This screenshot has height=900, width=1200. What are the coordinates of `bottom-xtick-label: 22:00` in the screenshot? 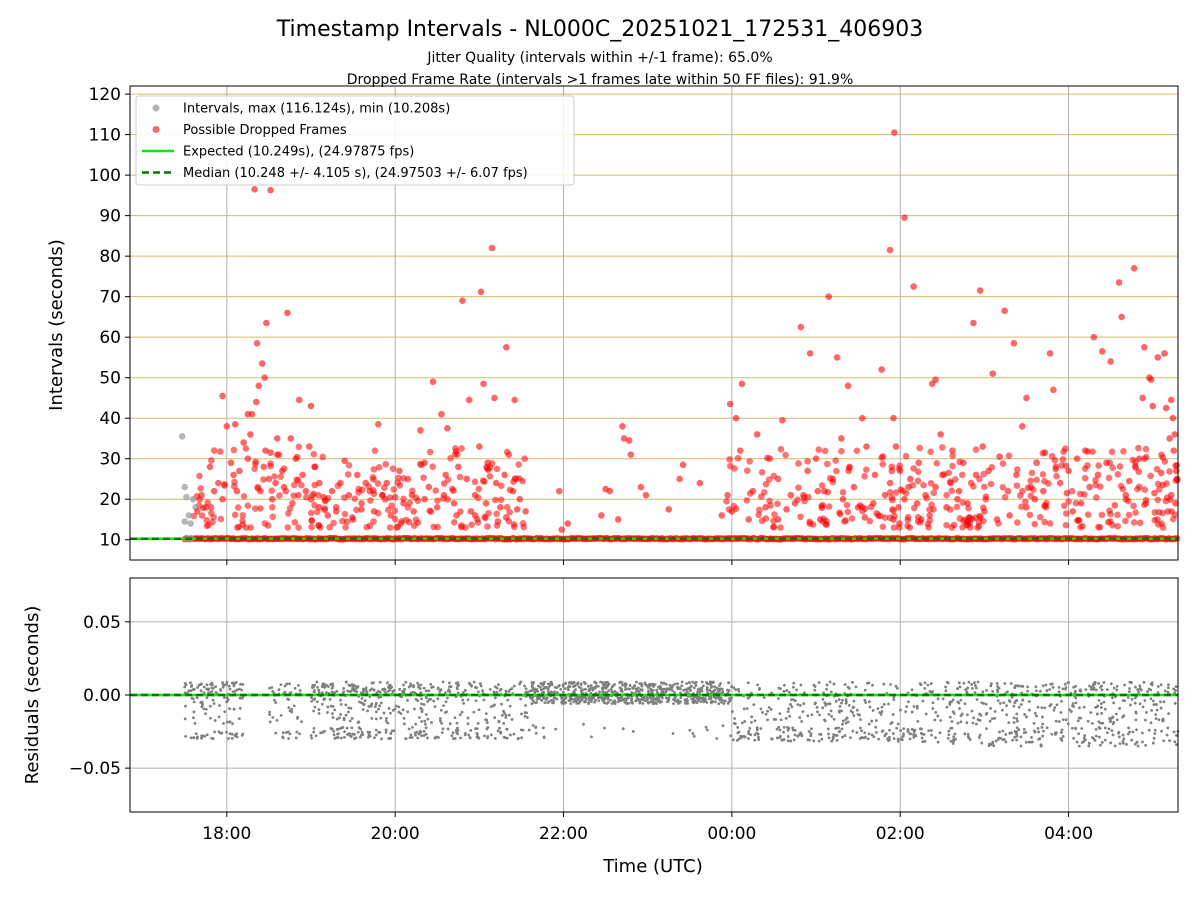 It's located at (563, 834).